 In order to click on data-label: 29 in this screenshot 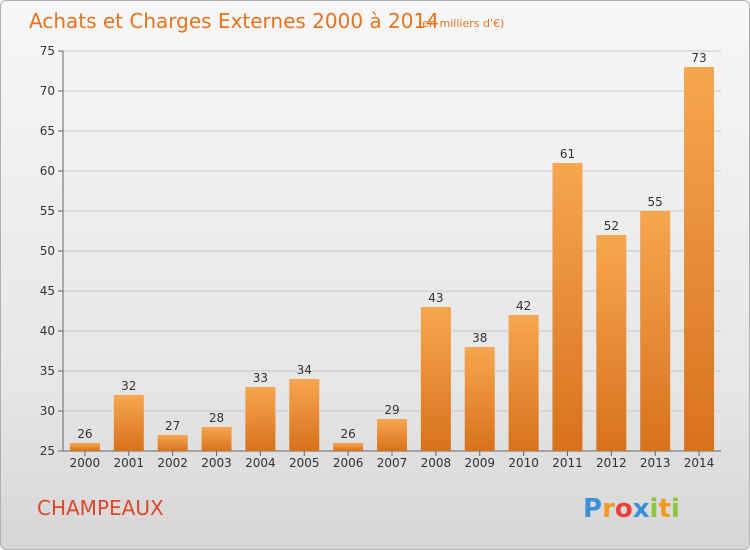, I will do `click(391, 410)`.